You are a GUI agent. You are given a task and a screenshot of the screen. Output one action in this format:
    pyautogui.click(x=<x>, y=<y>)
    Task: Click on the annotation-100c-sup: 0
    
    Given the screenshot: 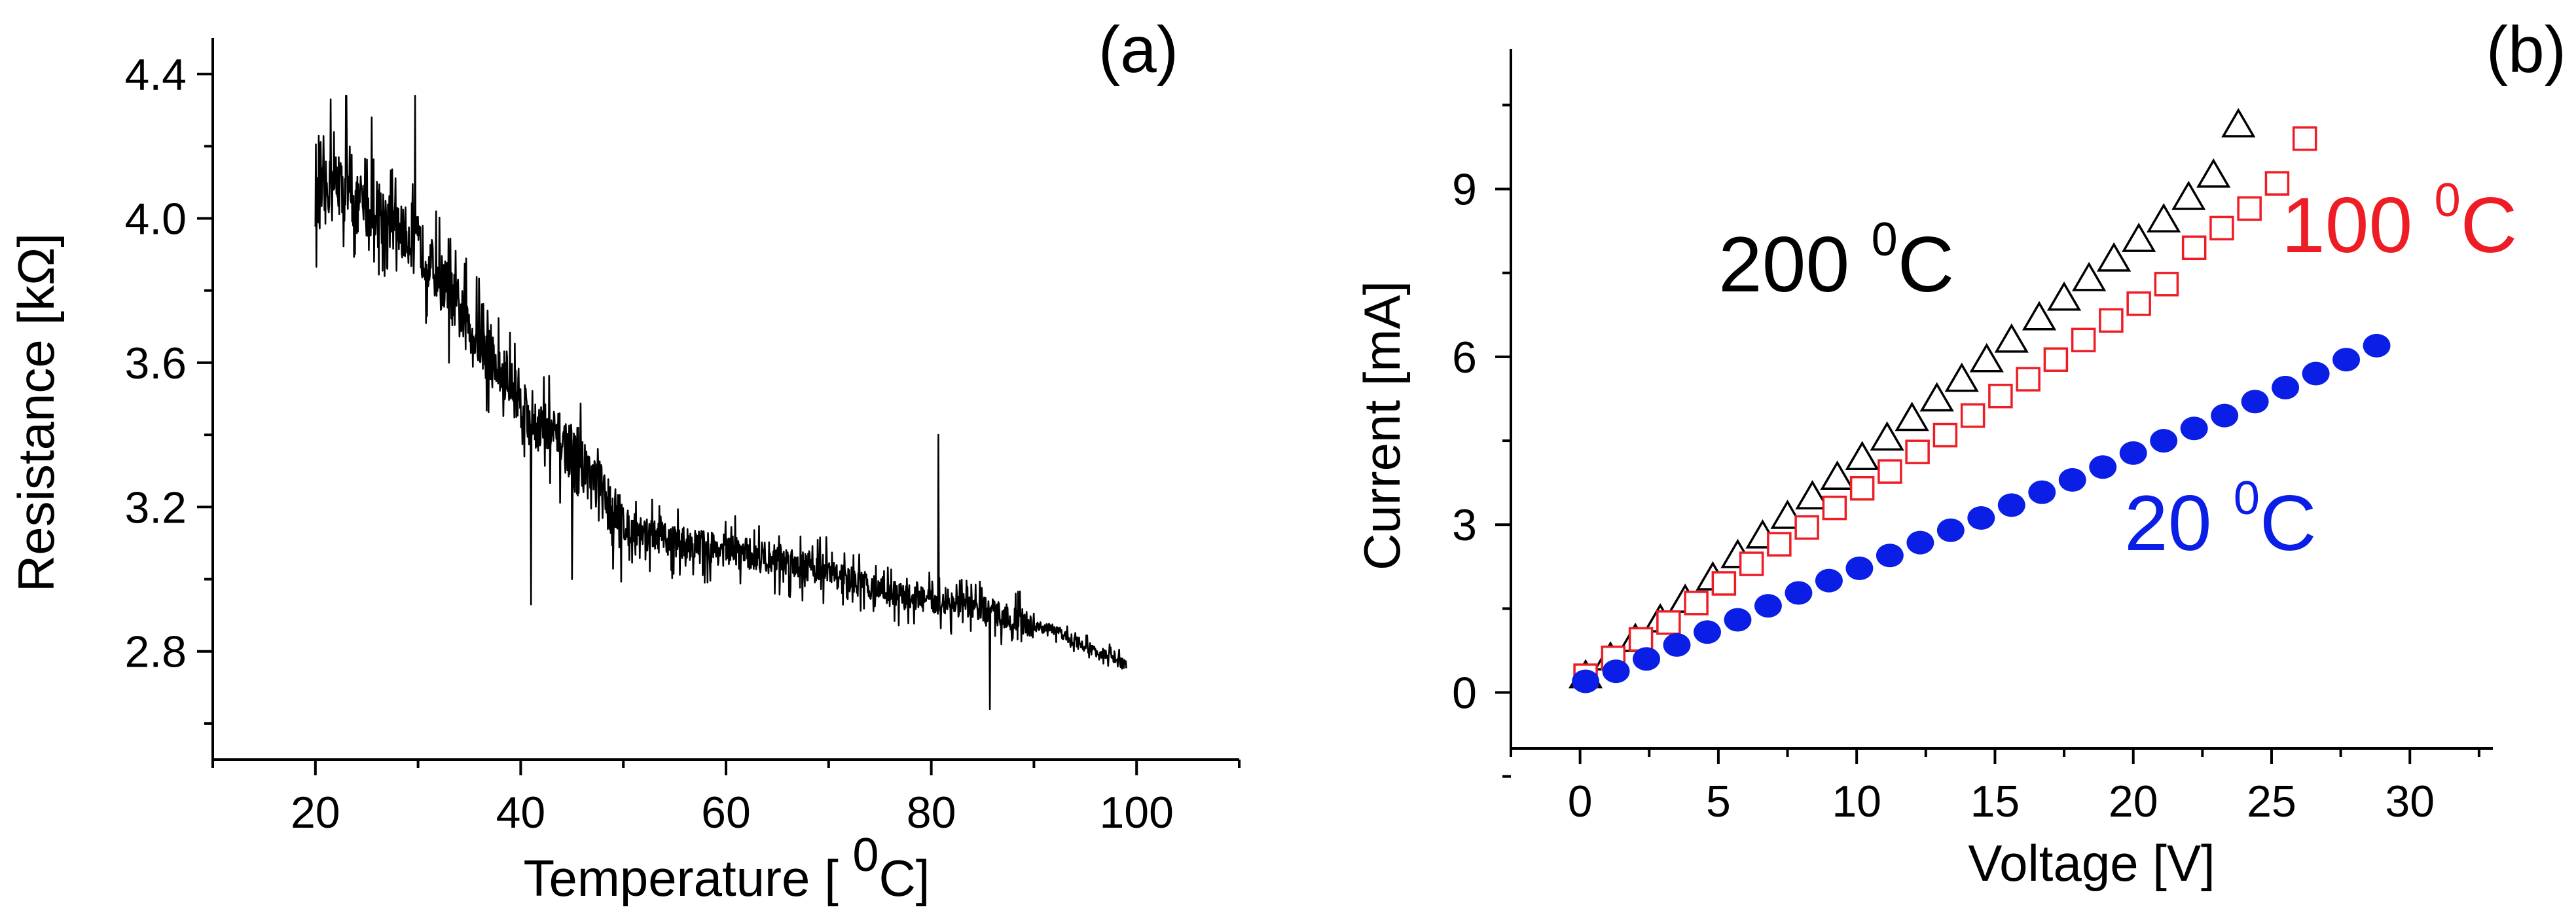 What is the action you would take?
    pyautogui.click(x=2448, y=200)
    